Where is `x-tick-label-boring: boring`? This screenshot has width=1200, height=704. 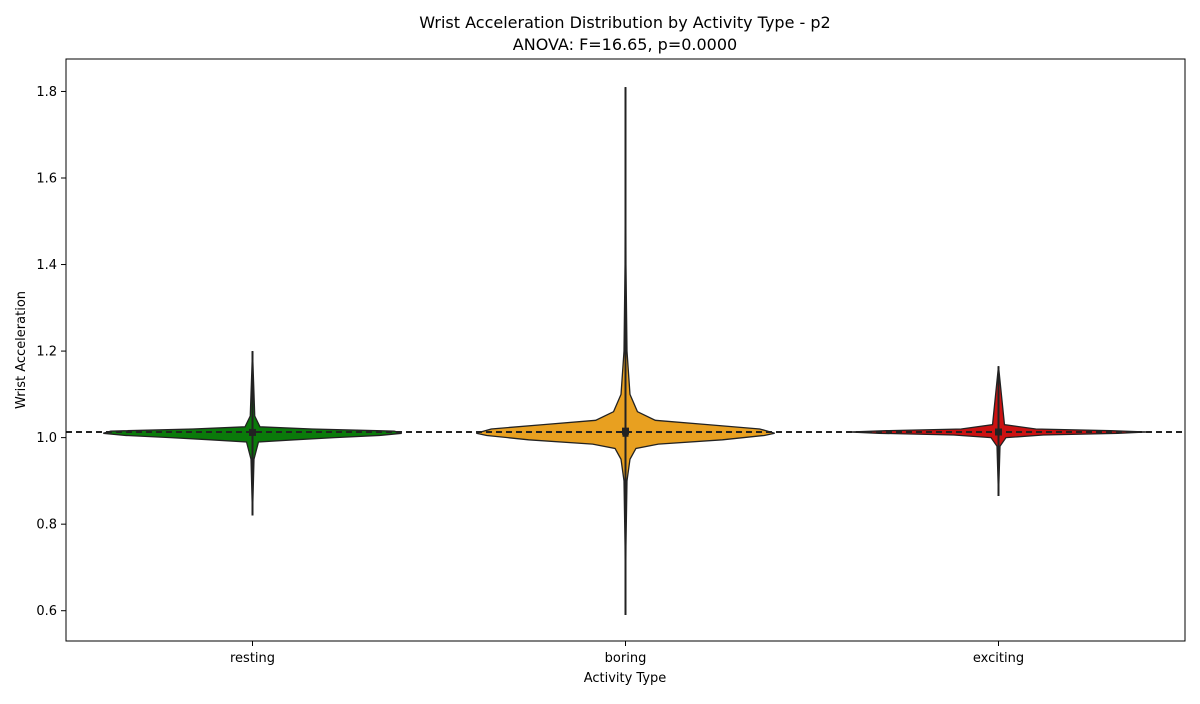
x-tick-label-boring: boring is located at coordinates (626, 658).